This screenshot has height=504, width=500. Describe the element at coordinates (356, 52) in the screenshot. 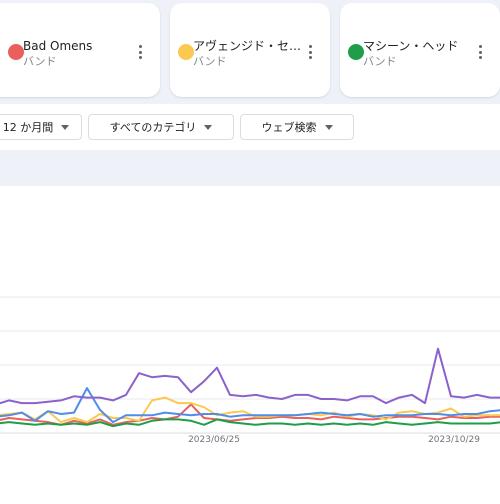

I see `term-3-color-dot` at that location.